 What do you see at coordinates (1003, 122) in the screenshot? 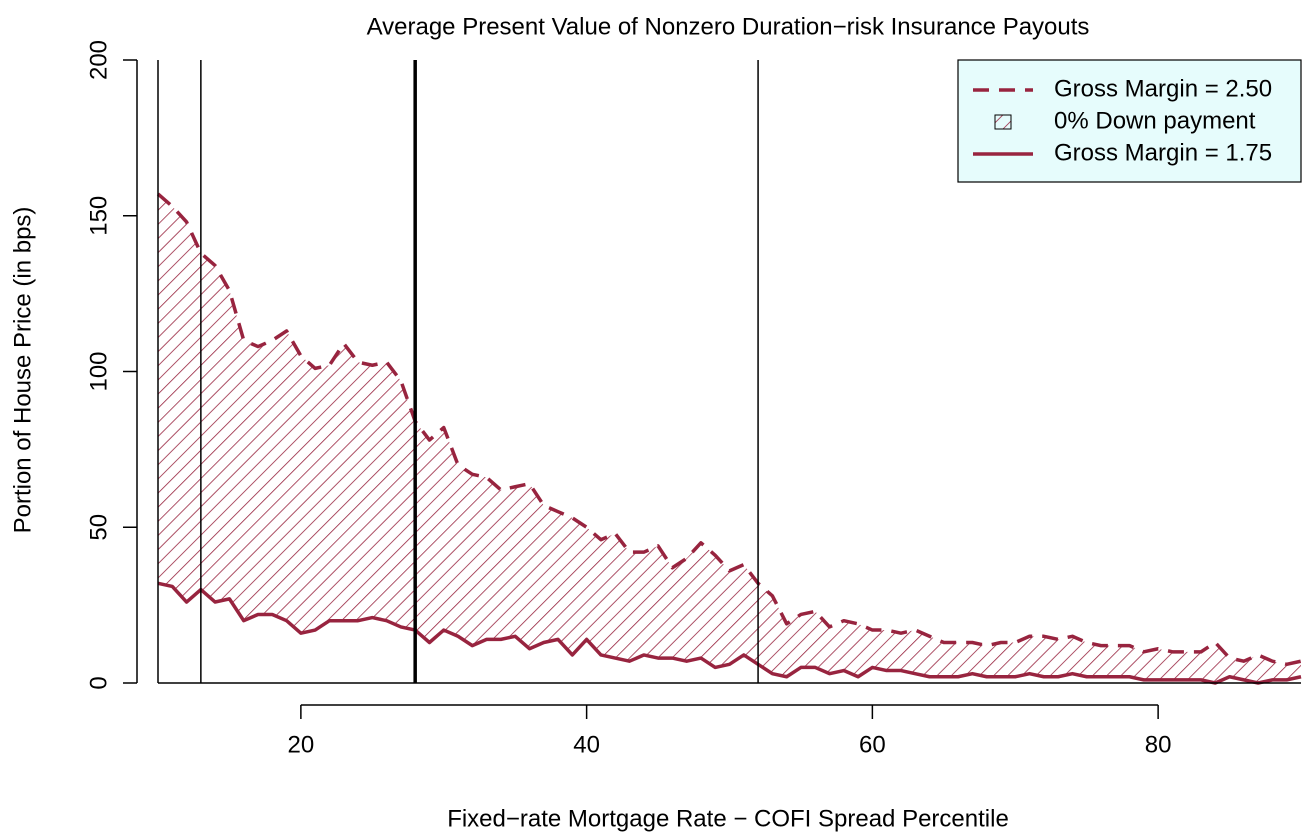
I see `legend-symbol` at bounding box center [1003, 122].